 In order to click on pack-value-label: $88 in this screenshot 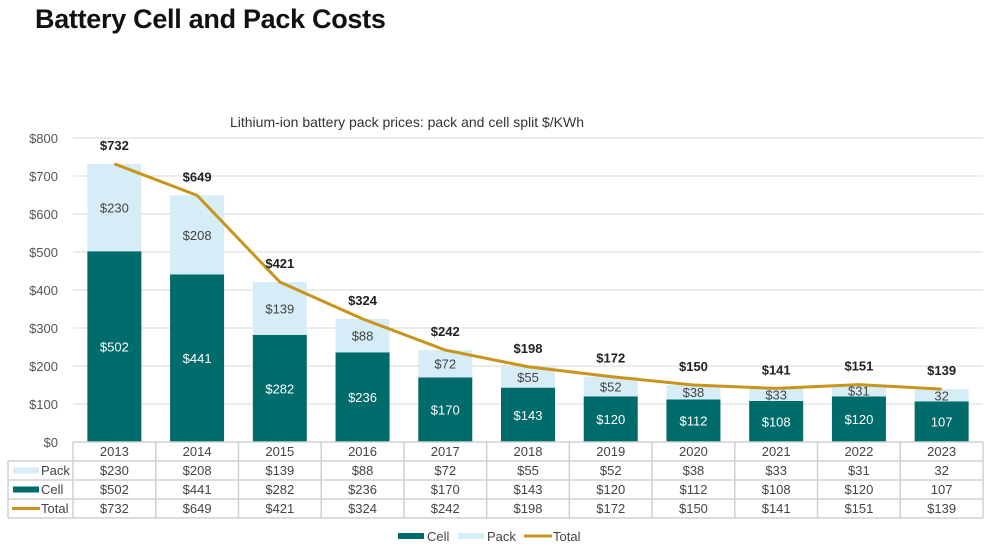, I will do `click(363, 336)`.